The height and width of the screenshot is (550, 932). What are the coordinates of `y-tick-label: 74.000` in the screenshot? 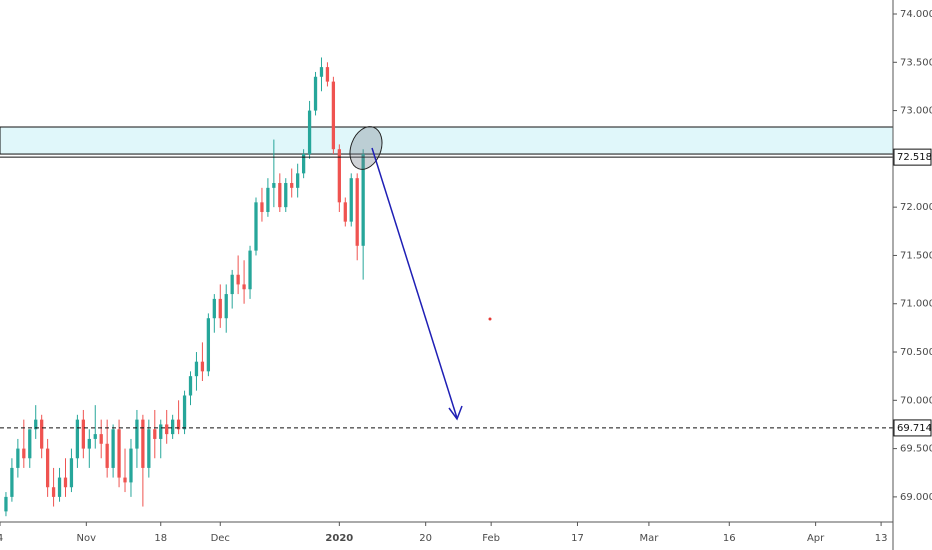 It's located at (916, 14).